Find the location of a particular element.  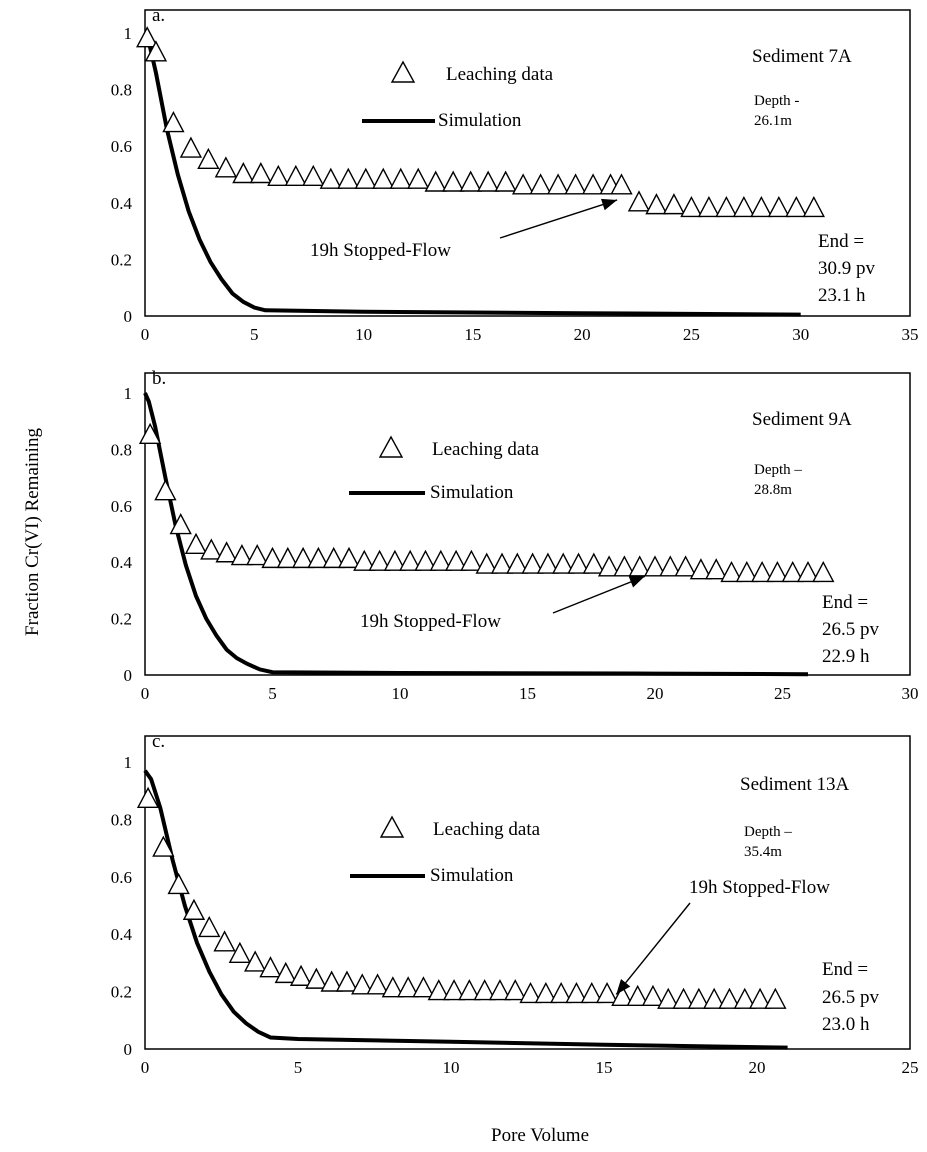

depth-label-line1: Depth - is located at coordinates (776, 101).